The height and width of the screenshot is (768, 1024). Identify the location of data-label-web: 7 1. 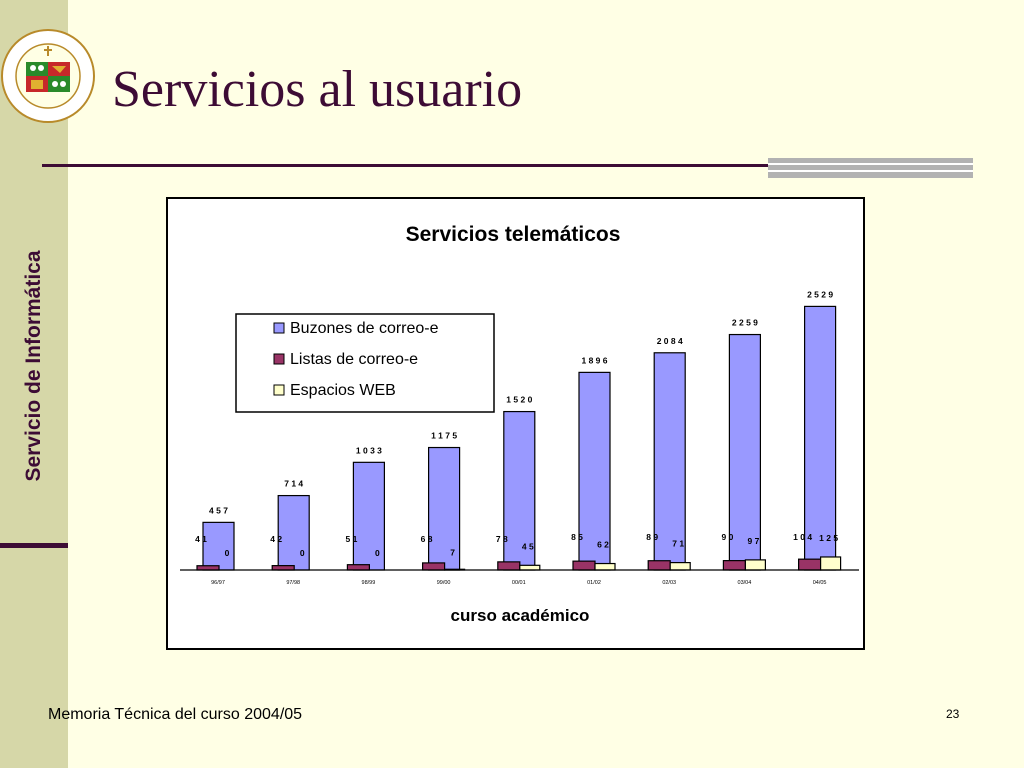
(678, 544).